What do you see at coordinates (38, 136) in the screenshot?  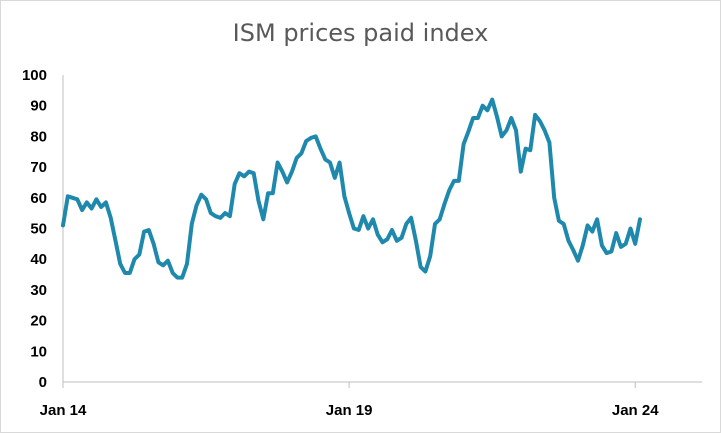 I see `y-tick-label: 80` at bounding box center [38, 136].